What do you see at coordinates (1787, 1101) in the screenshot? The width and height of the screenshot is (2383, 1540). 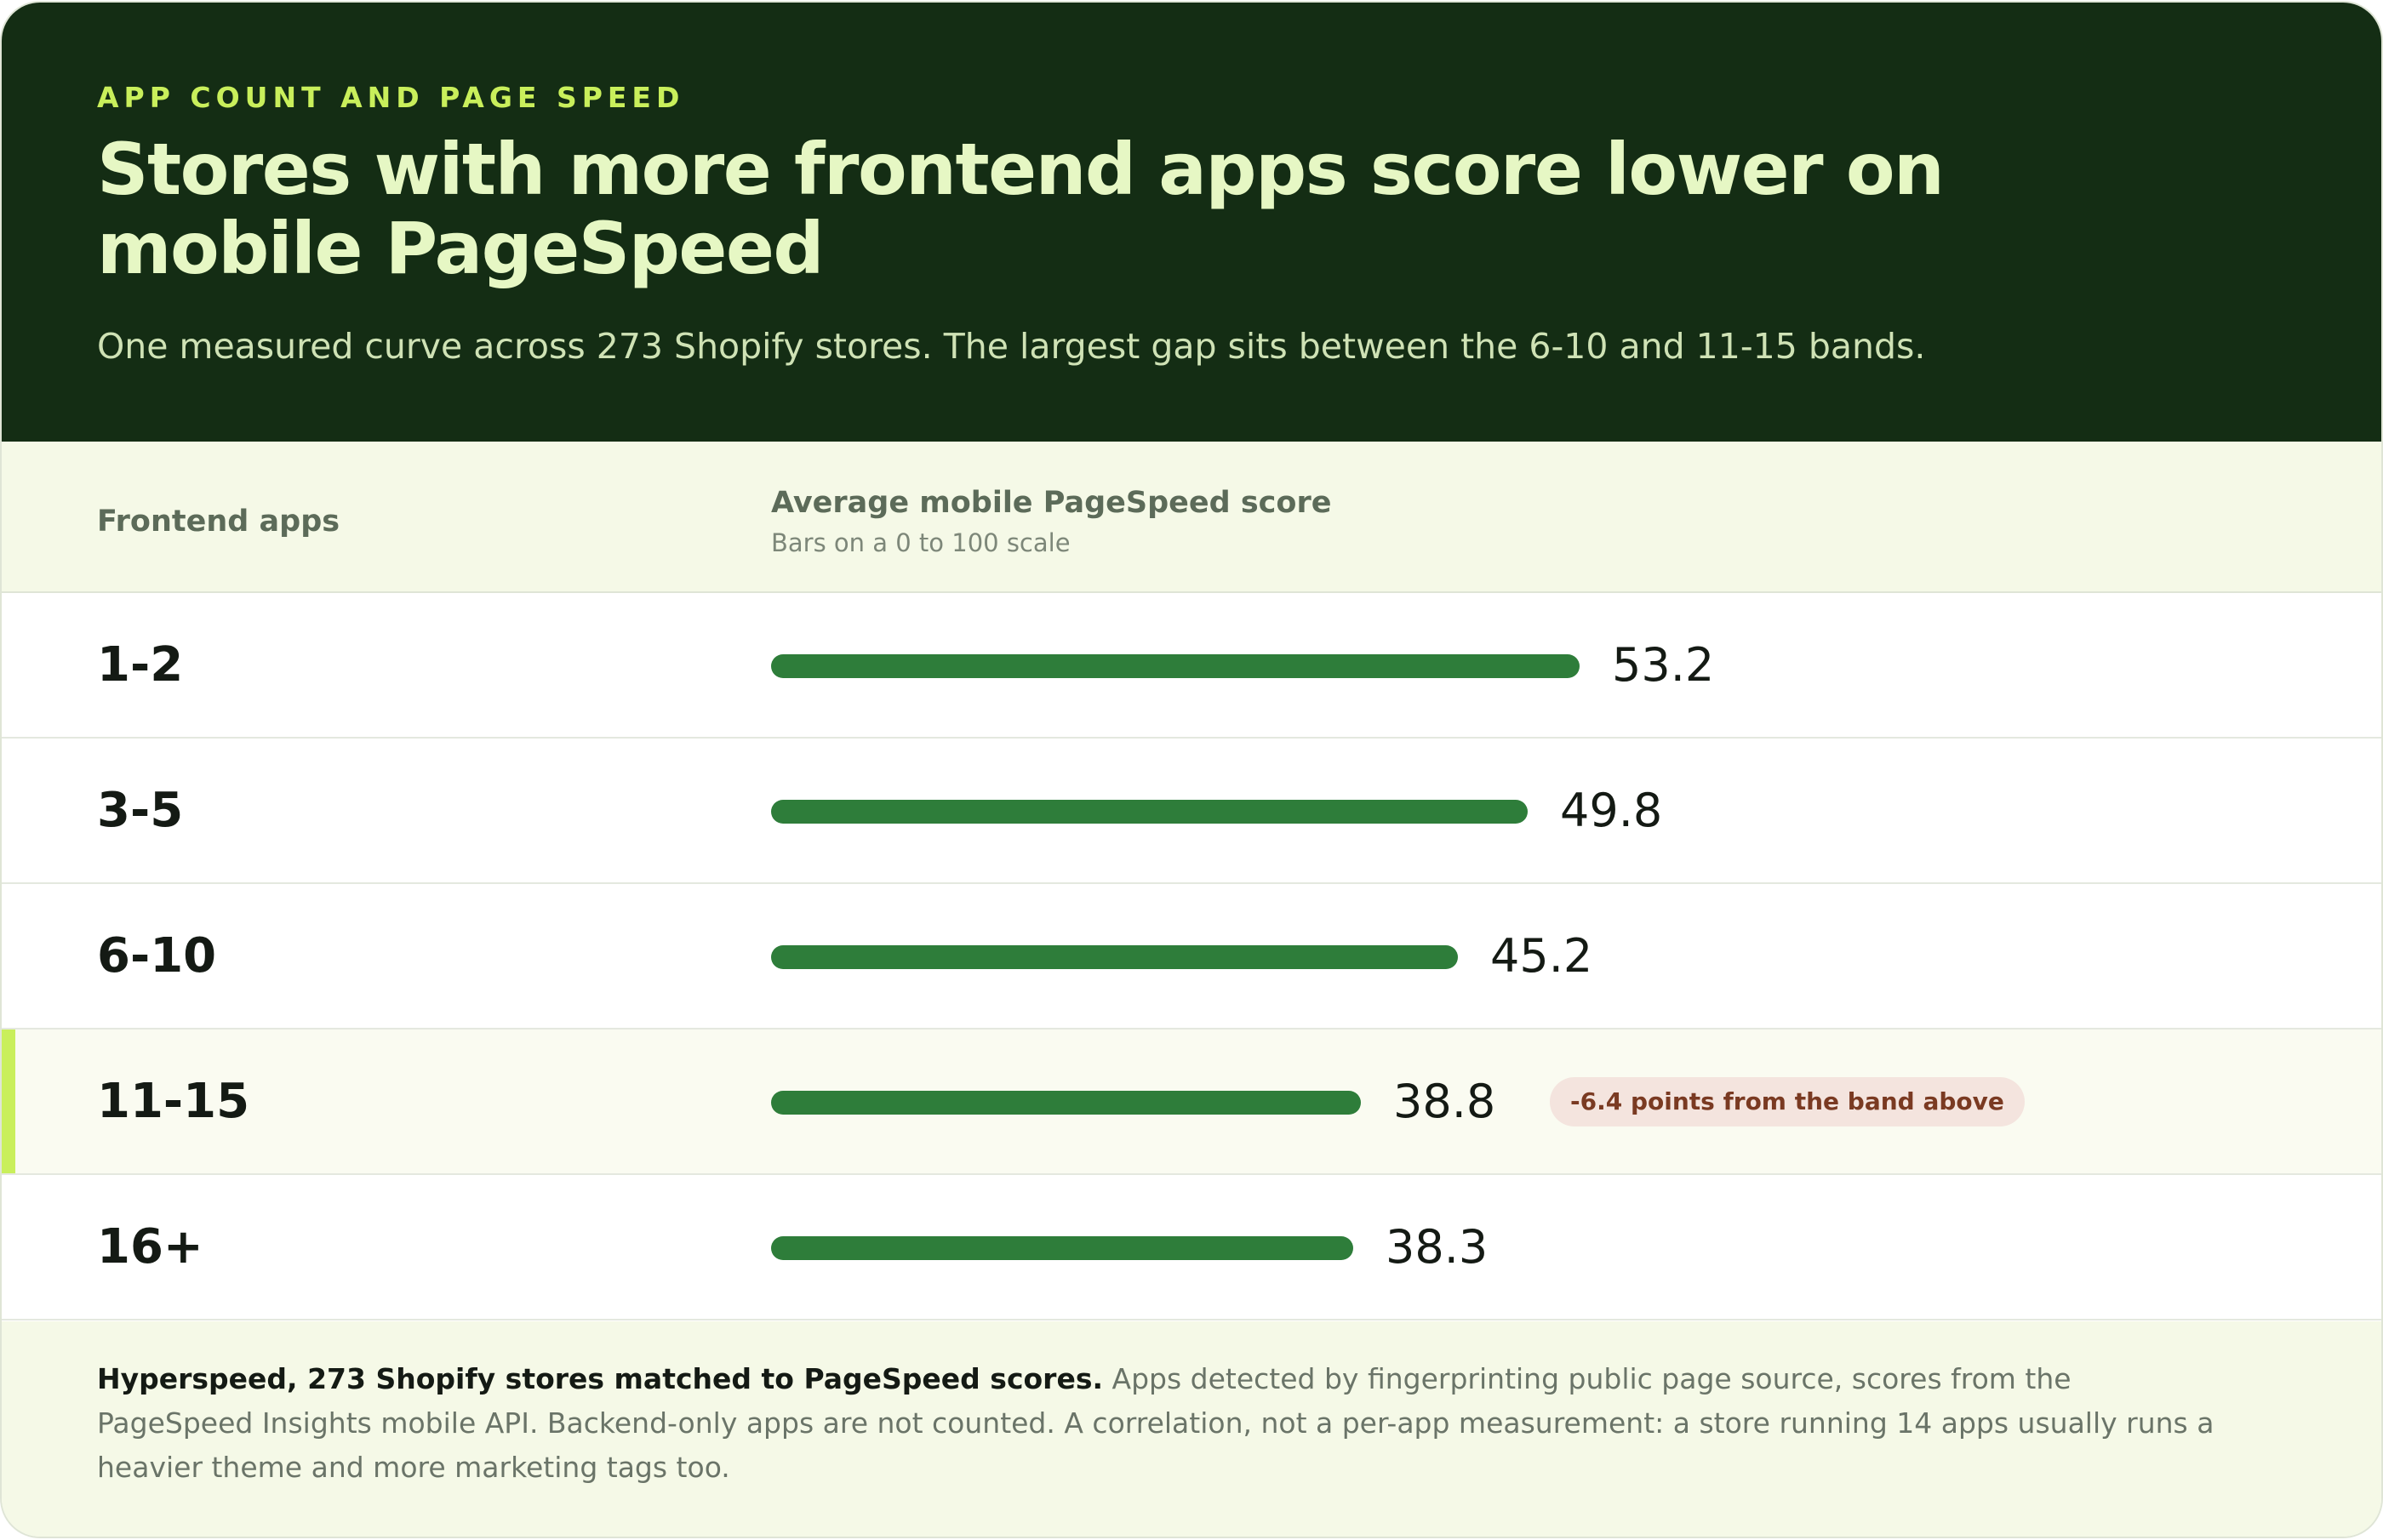 I see `gap-callout: -6.4 points from the band above` at bounding box center [1787, 1101].